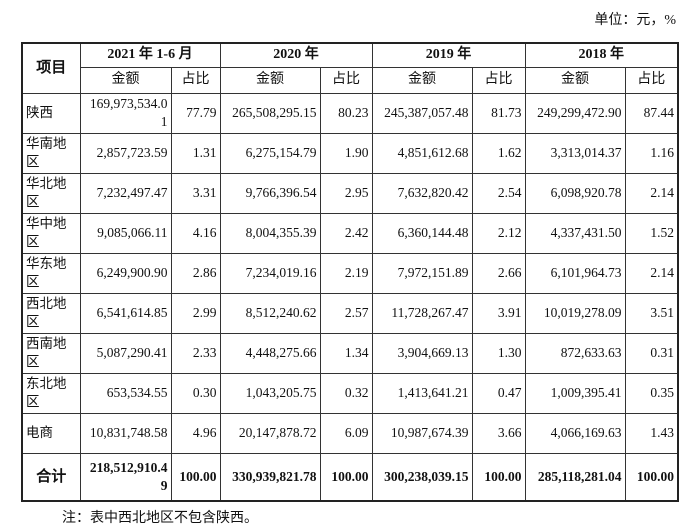  What do you see at coordinates (346, 113) in the screenshot?
I see `share-cell: 80.23` at bounding box center [346, 113].